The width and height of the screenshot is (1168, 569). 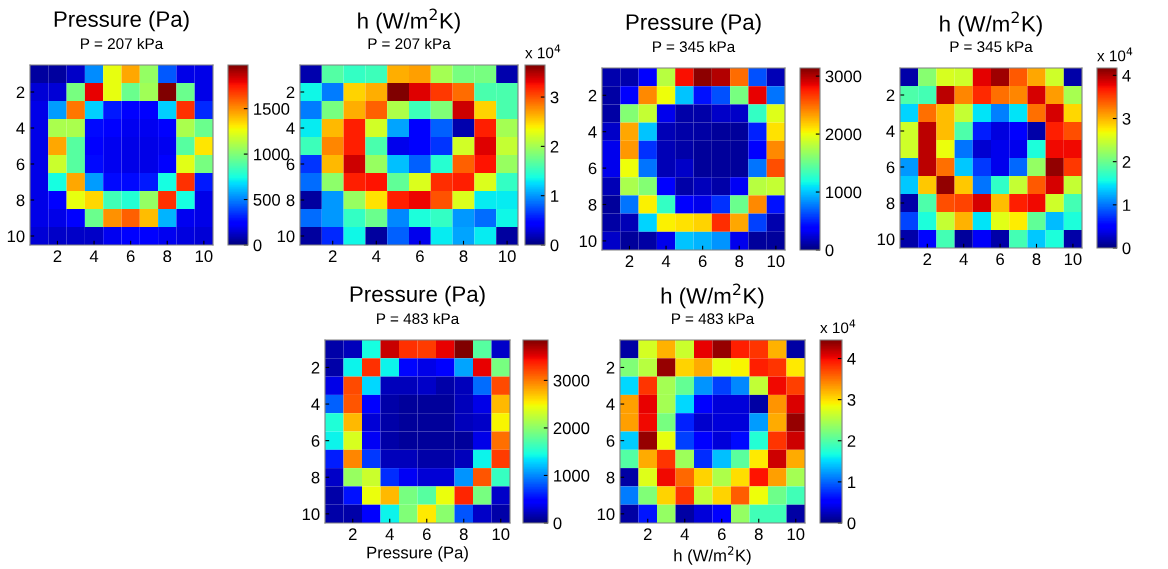 I want to click on color-bar-label: 500, so click(x=267, y=199).